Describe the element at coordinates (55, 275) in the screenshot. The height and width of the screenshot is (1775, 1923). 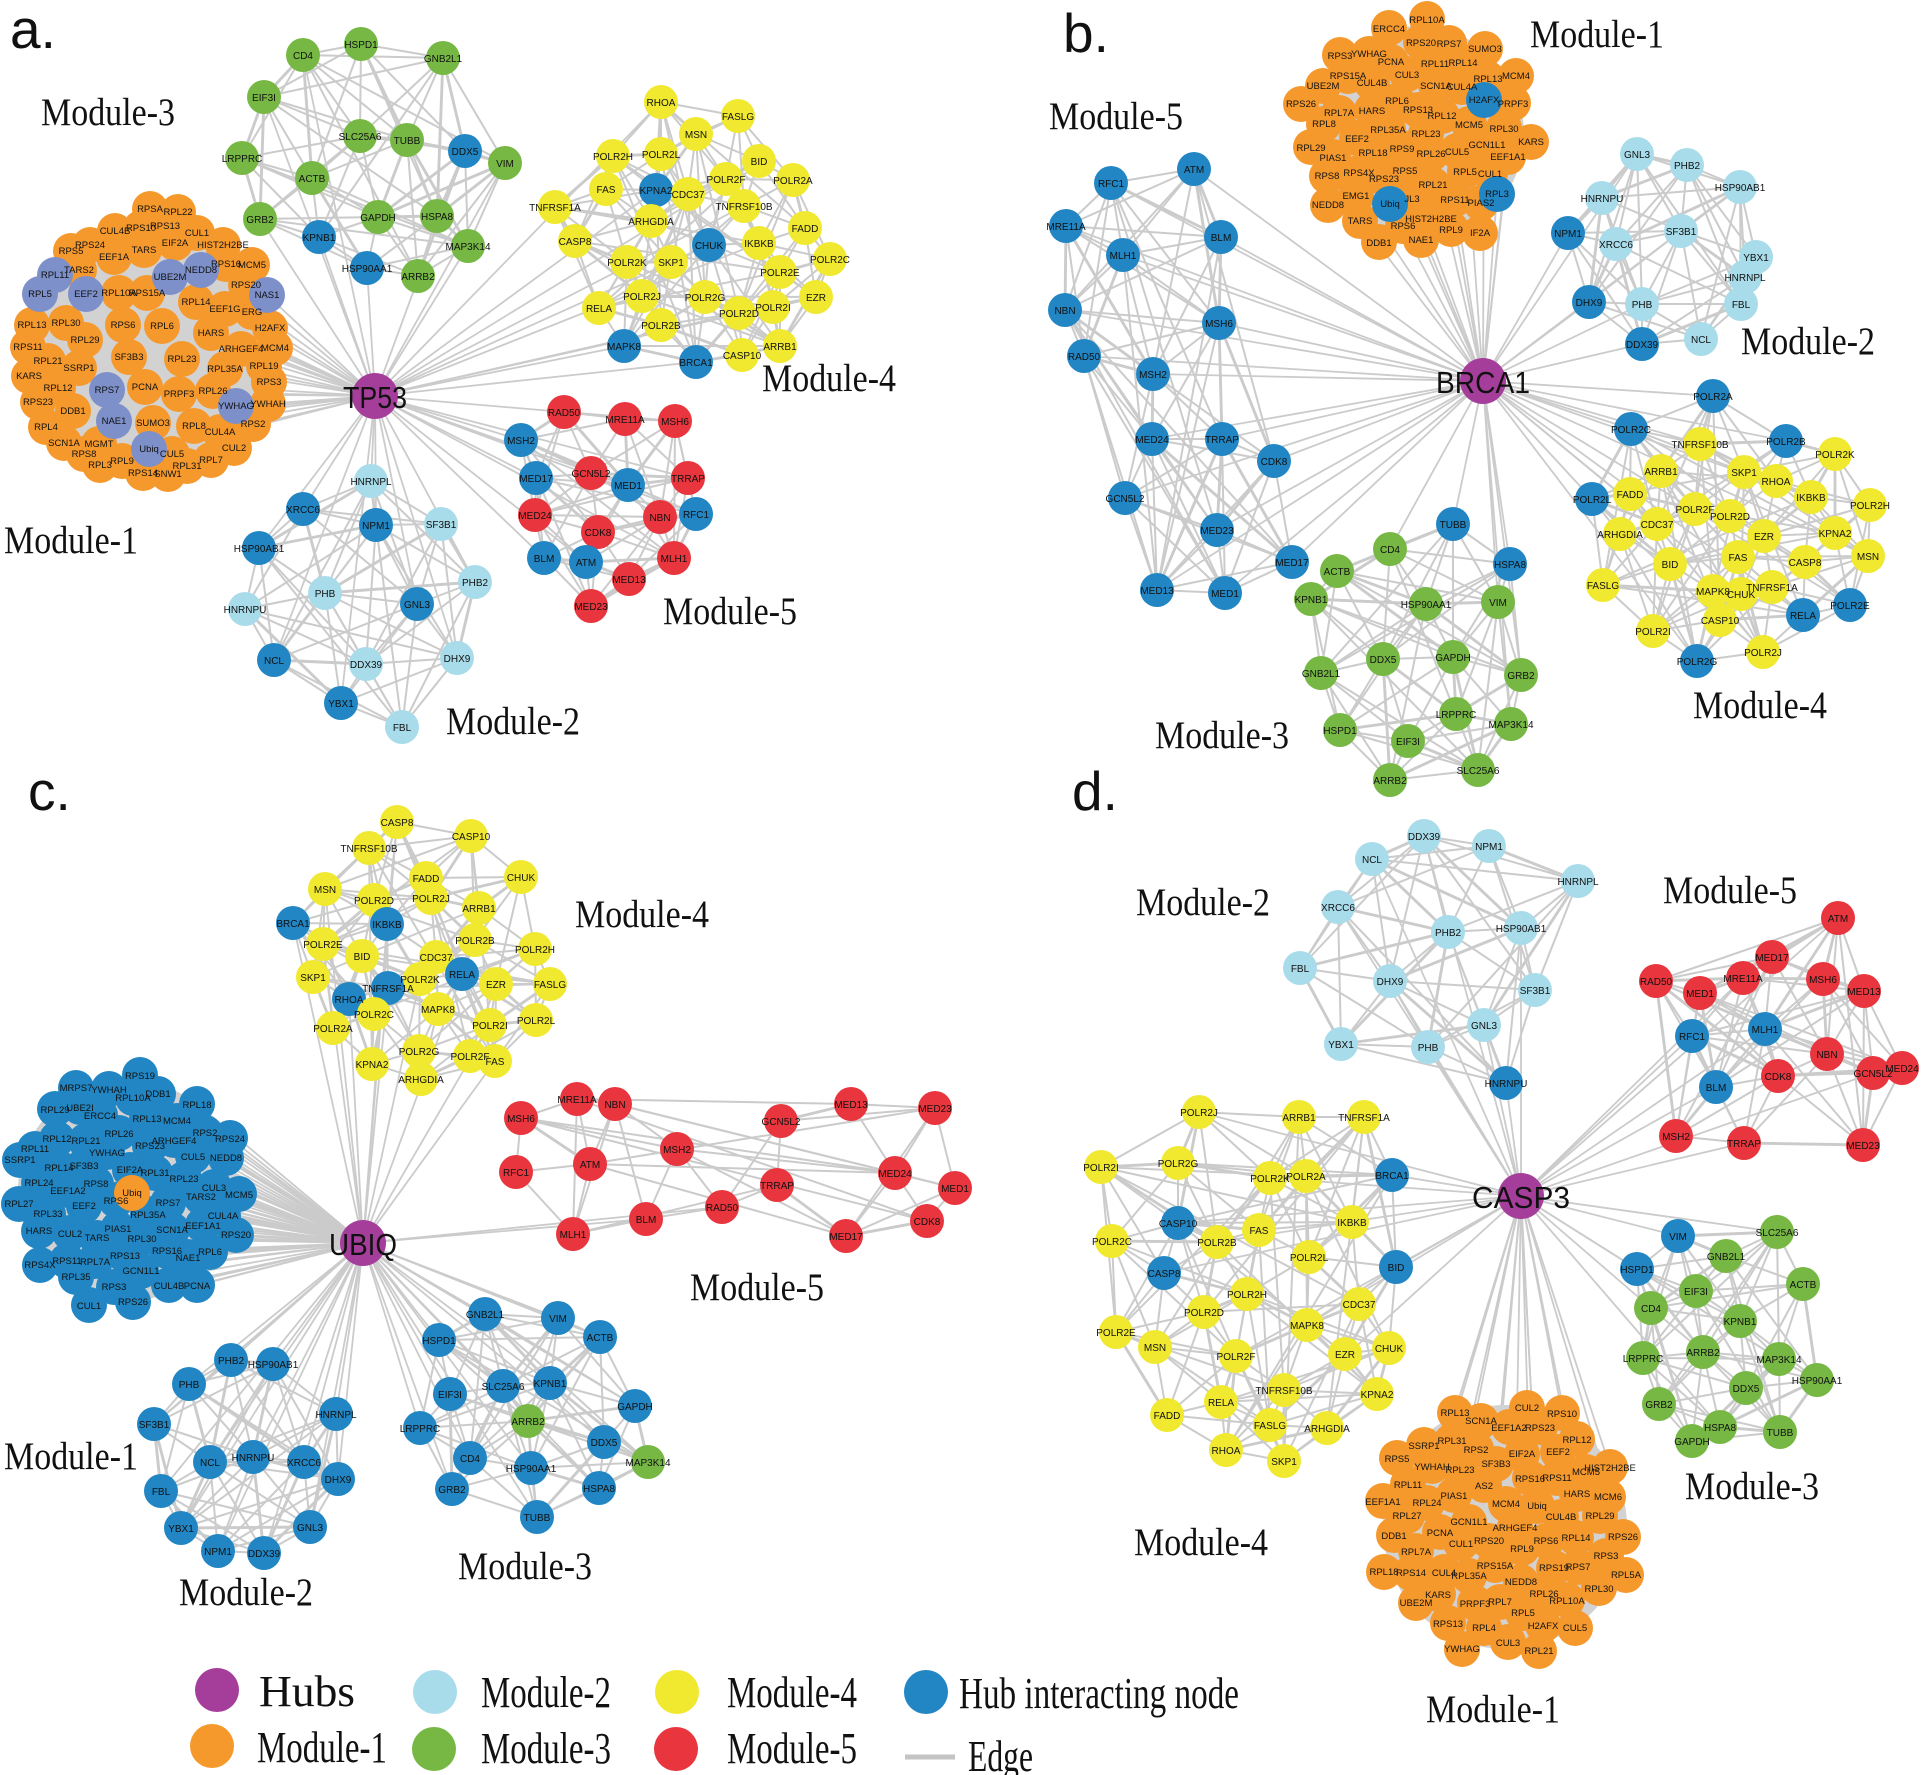
I see `svg-text: RPL11` at that location.